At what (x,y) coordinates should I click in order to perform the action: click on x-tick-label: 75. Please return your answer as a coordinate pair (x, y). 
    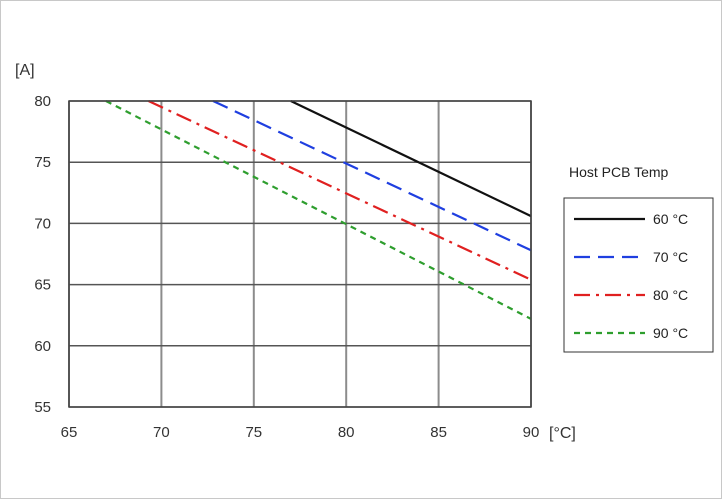
    Looking at the image, I should click on (253, 432).